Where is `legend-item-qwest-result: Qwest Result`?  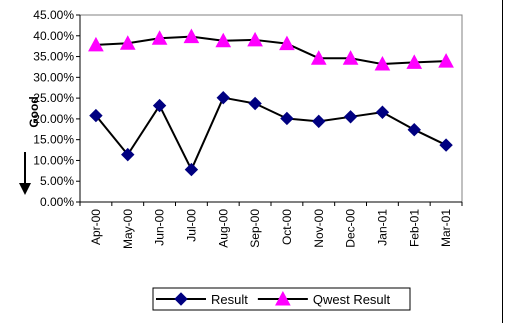 legend-item-qwest-result: Qwest Result is located at coordinates (324, 298).